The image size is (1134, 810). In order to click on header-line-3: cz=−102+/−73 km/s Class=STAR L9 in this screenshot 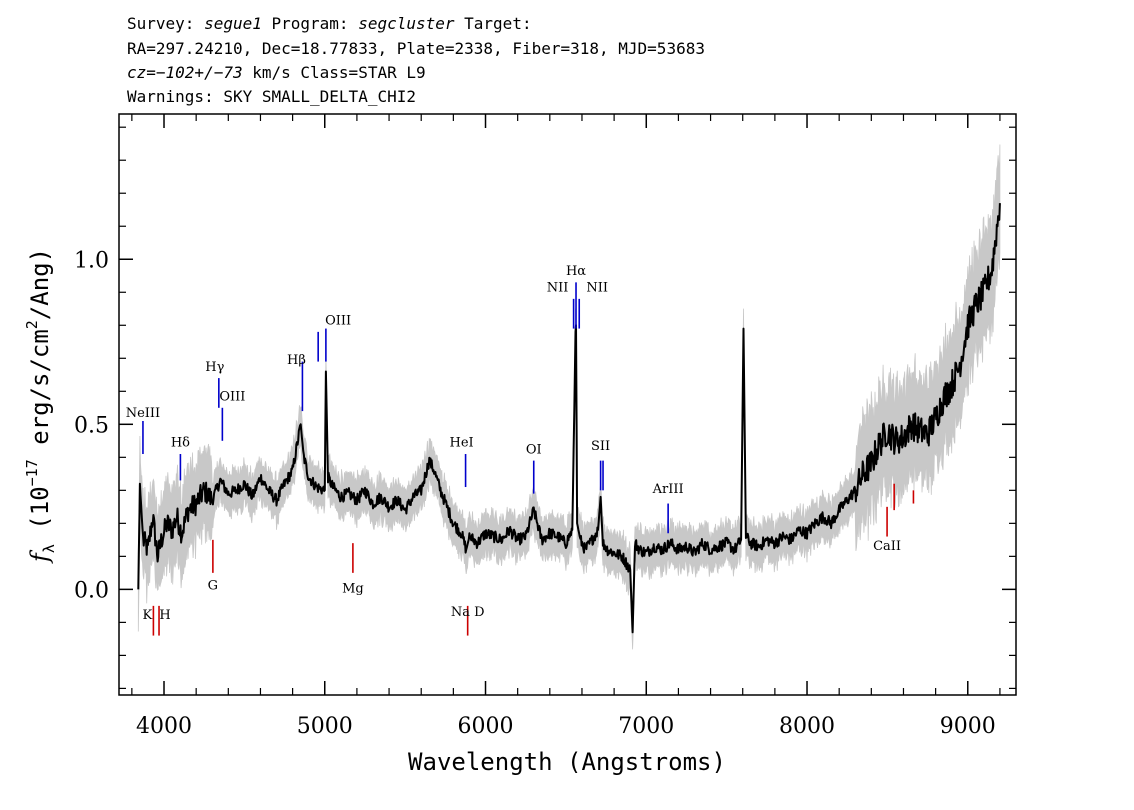, I will do `click(276, 72)`.